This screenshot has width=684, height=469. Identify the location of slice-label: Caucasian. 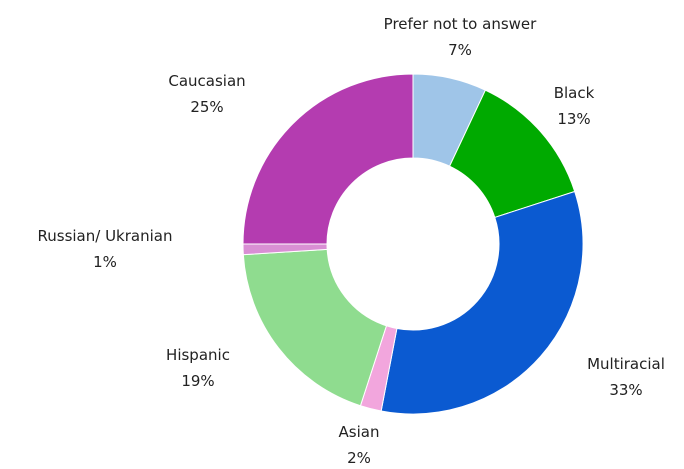
(206, 81).